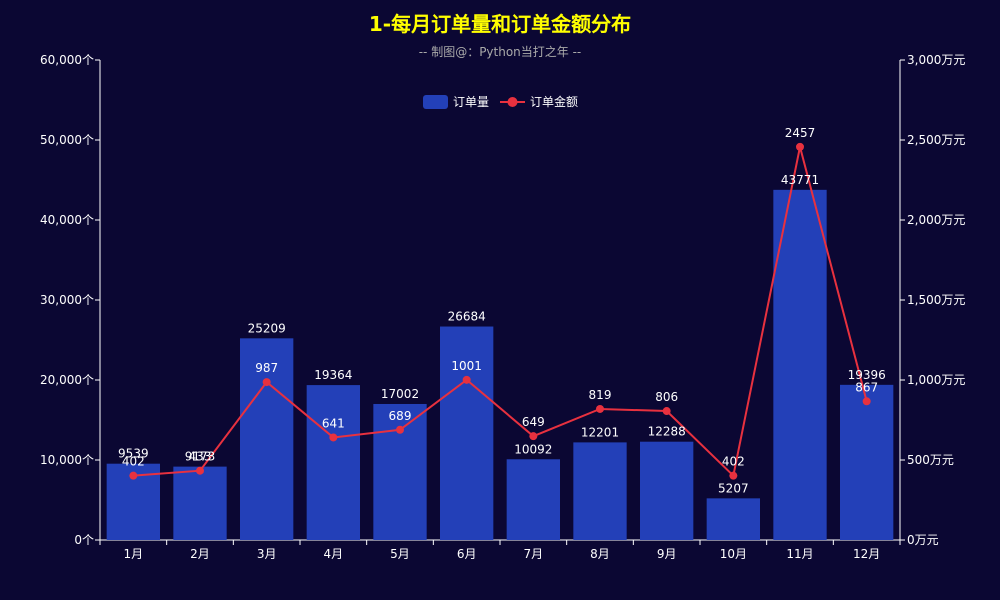 This screenshot has height=600, width=1000. Describe the element at coordinates (466, 366) in the screenshot. I see `line-value-label: 1001` at that location.